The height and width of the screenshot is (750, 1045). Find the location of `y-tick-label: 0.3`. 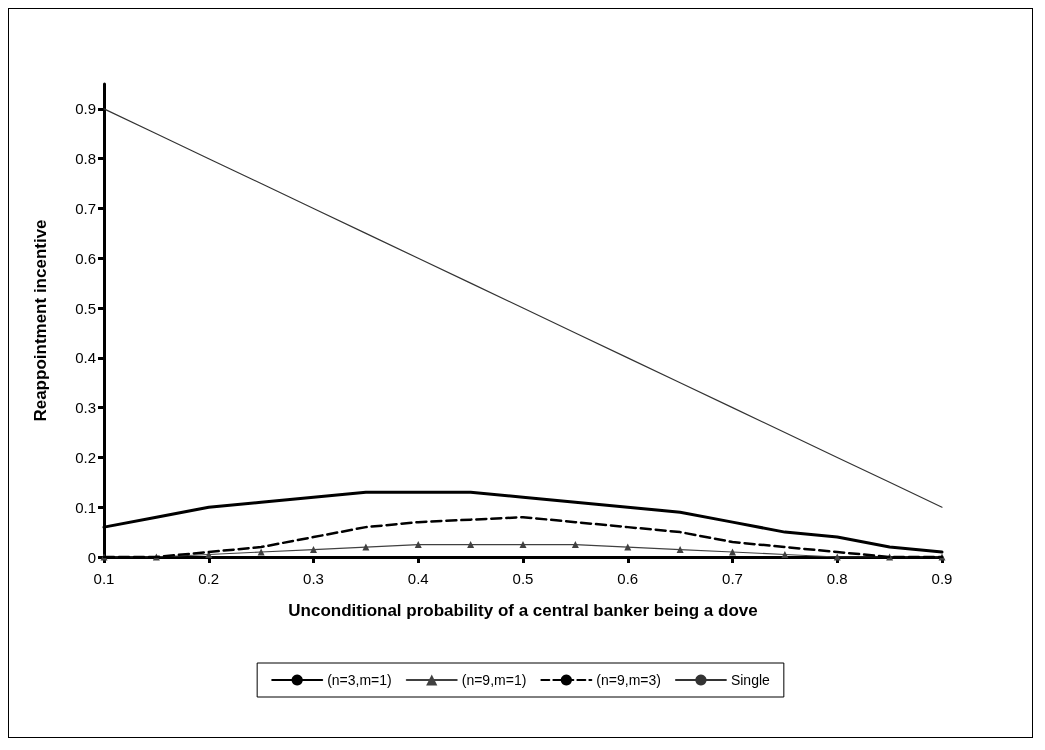

y-tick-label: 0.3 is located at coordinates (85, 408).